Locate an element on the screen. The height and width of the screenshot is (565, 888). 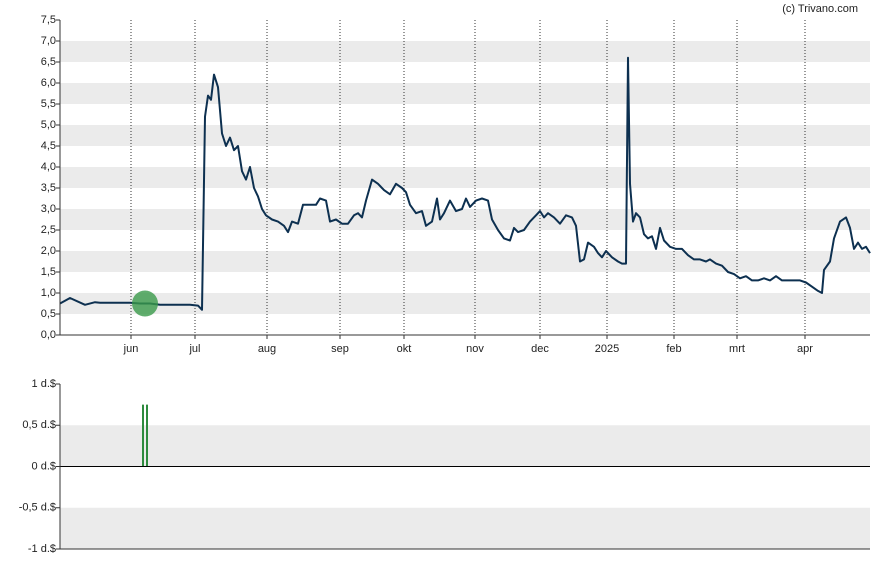
x-tick-label: jul is located at coordinates (194, 349).